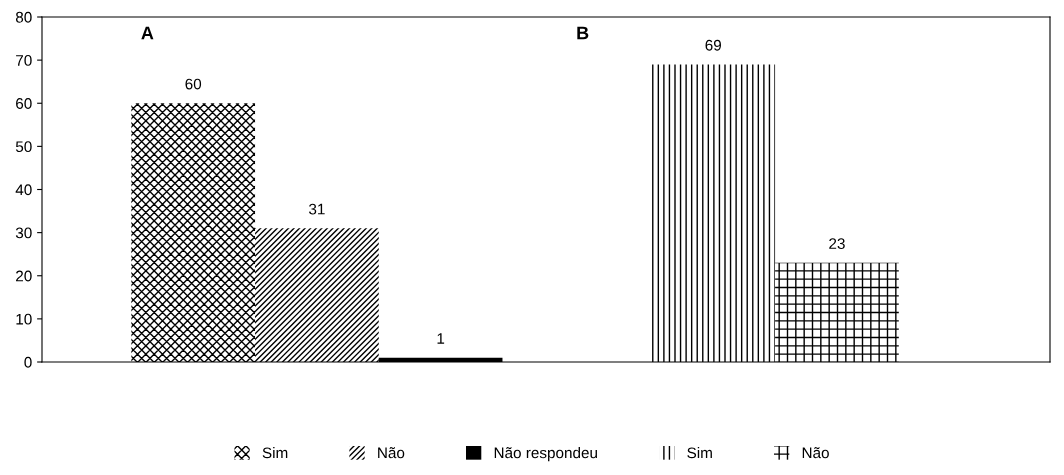 The width and height of the screenshot is (1064, 475). Describe the element at coordinates (23, 147) in the screenshot. I see `y-tick-label: 50` at that location.